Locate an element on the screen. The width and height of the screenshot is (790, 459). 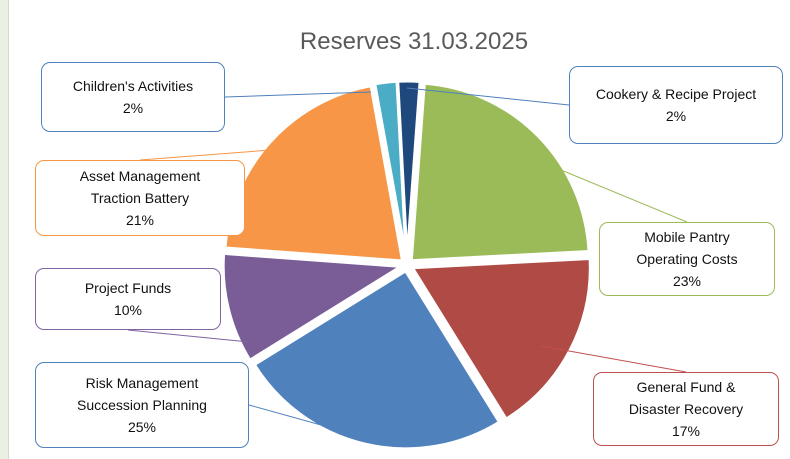
data-label-callout: General Fund & Disaster Recovery 17% is located at coordinates (686, 409).